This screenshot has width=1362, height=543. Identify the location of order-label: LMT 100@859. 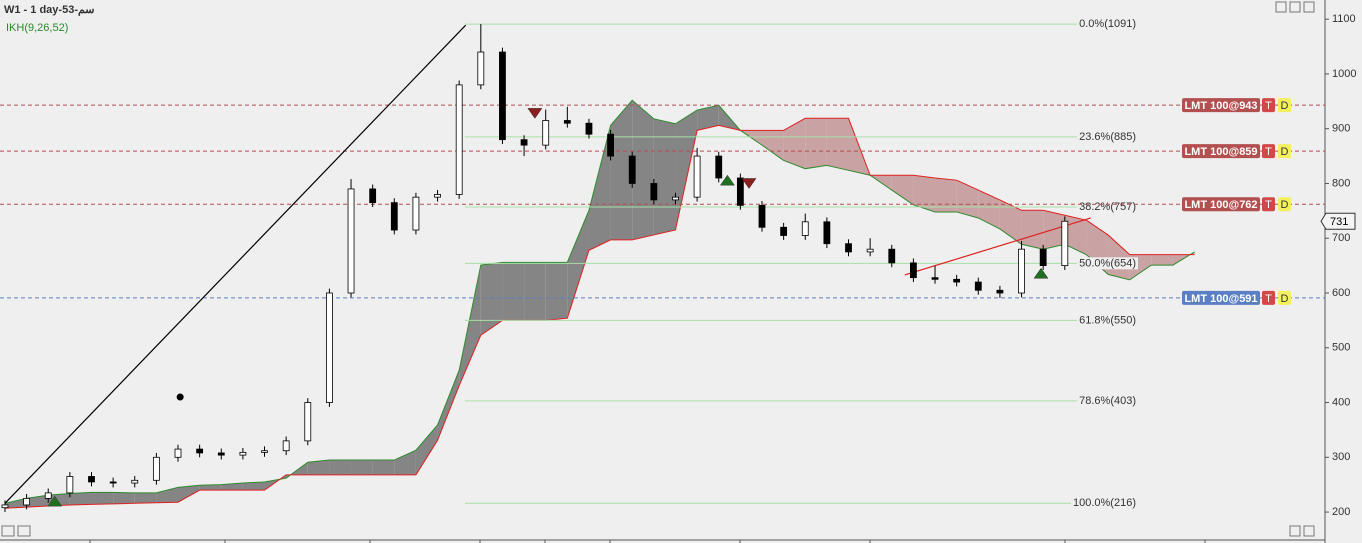
(1220, 152).